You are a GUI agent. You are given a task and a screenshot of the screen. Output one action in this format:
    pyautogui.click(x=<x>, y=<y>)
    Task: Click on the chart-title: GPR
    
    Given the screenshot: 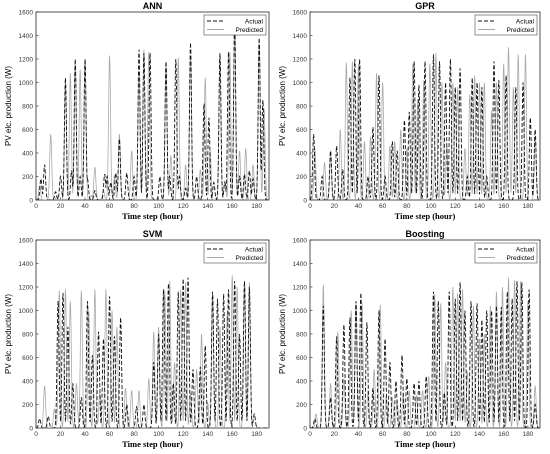 What is the action you would take?
    pyautogui.click(x=425, y=6)
    